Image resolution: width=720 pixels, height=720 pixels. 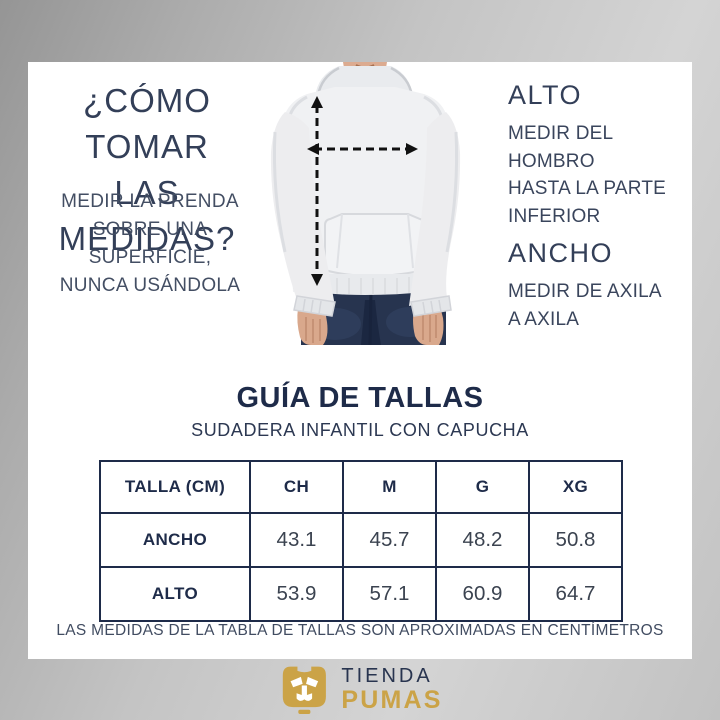 I want to click on alto-g-value: 60.9, so click(x=482, y=594).